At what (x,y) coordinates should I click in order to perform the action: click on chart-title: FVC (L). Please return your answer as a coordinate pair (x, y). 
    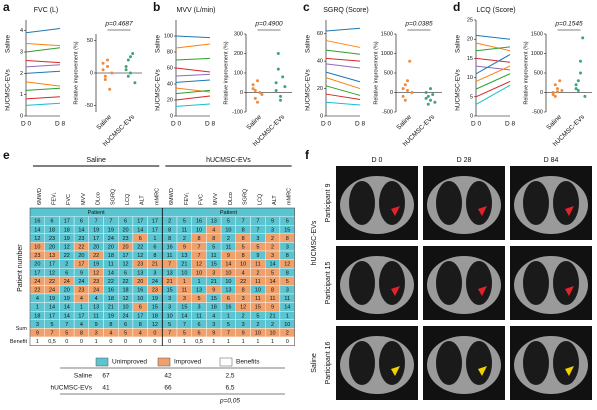
    Looking at the image, I should click on (46, 10).